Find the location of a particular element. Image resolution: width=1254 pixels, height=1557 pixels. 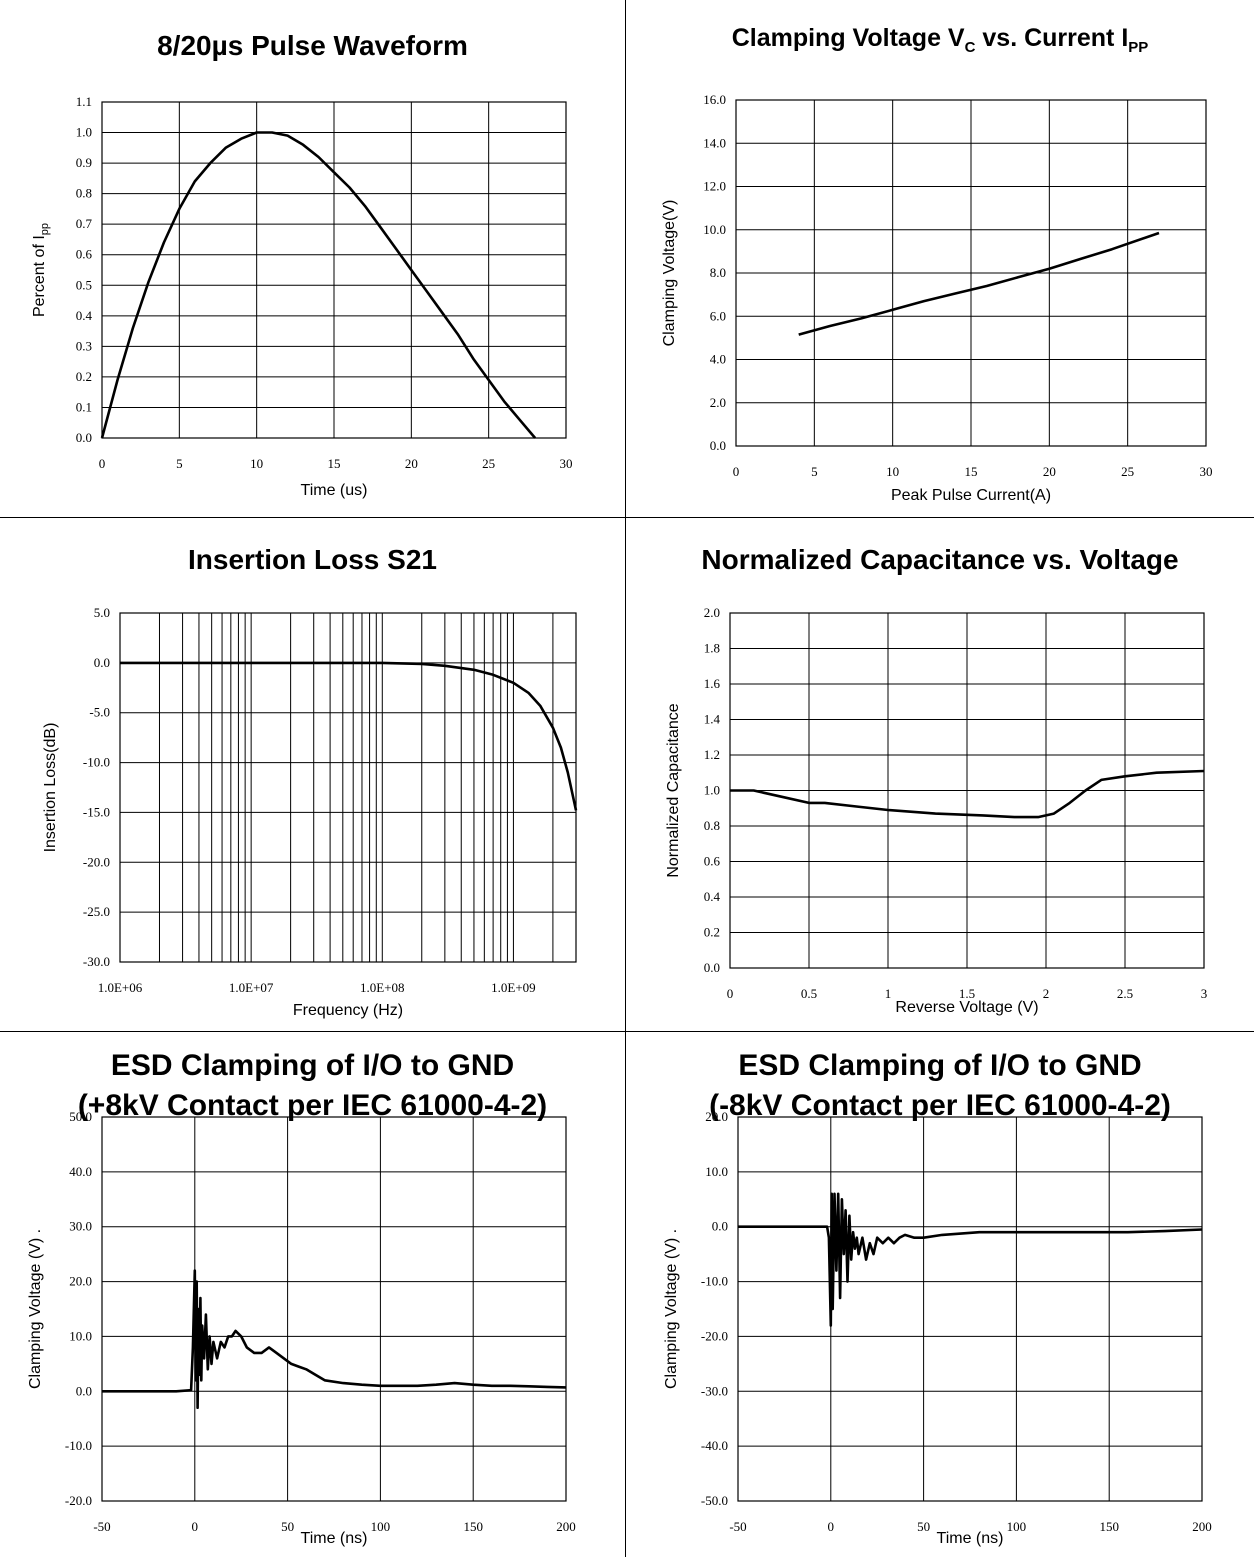

x-tick-label: 3 is located at coordinates (1204, 993).